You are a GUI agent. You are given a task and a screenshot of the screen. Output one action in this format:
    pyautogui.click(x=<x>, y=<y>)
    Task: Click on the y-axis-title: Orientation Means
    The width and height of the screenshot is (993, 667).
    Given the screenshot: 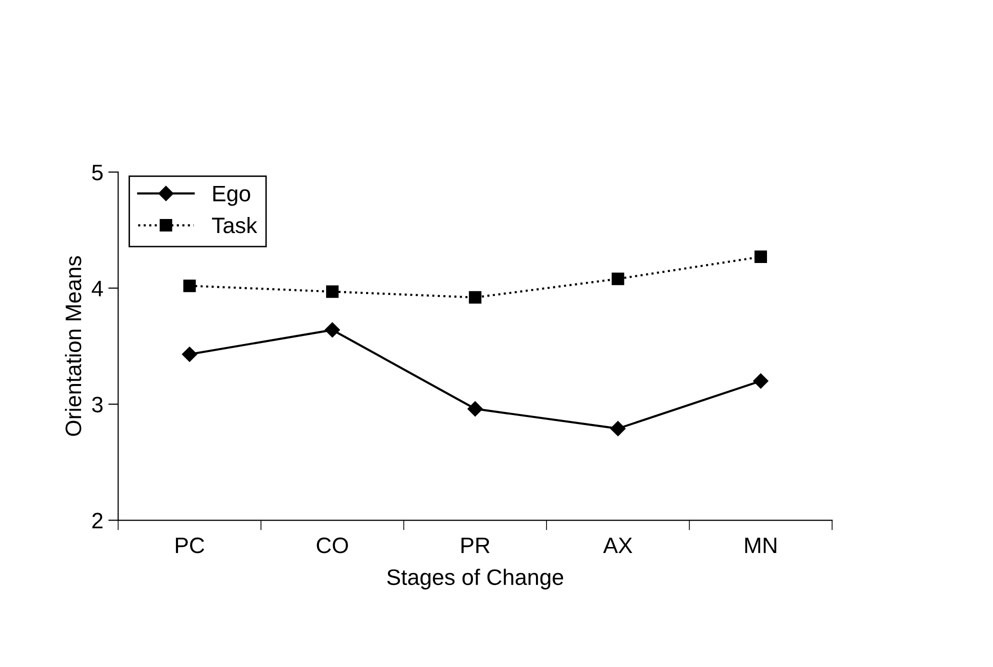 What is the action you would take?
    pyautogui.click(x=73, y=346)
    